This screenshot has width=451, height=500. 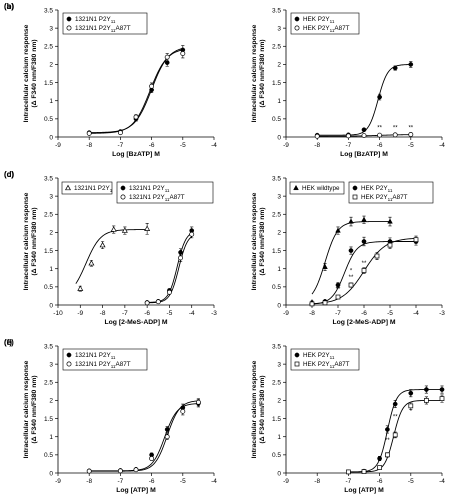 What do you see at coordinates (51, 137) in the screenshot?
I see `panel-a-ytick-label-0: 0` at bounding box center [51, 137].